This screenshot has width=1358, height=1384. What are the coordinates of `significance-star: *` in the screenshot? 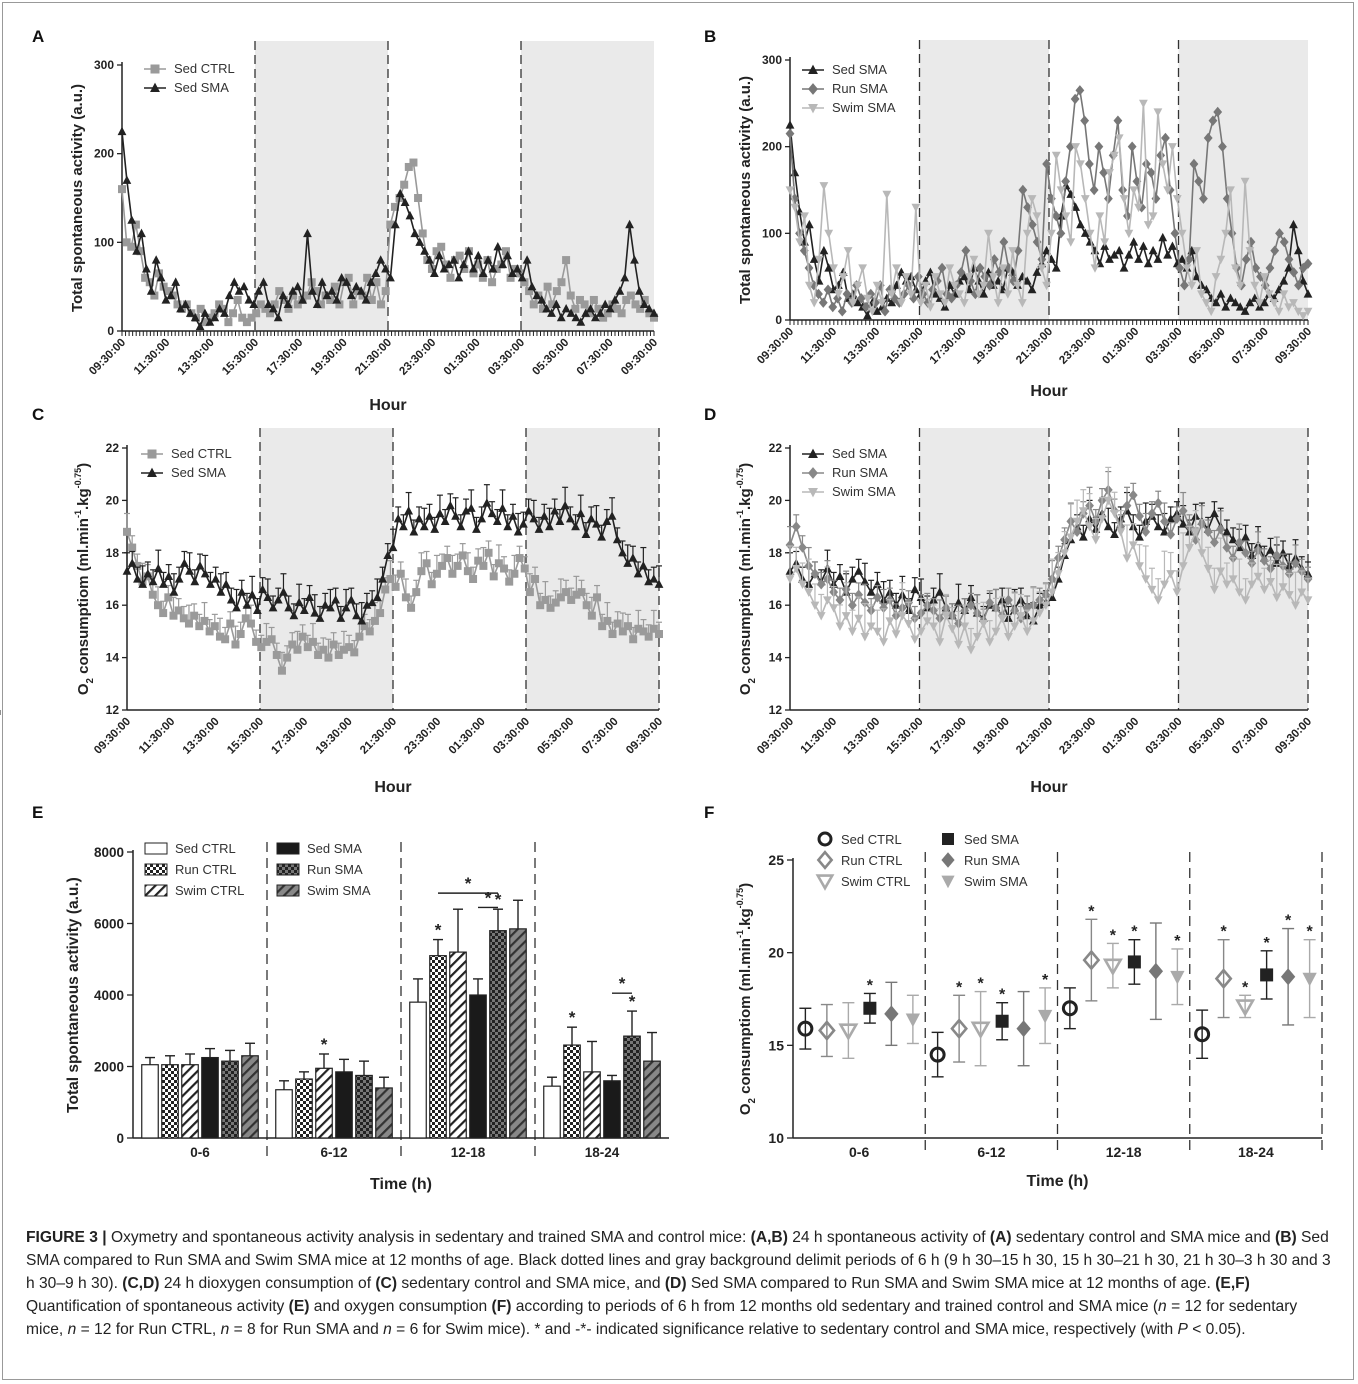 It's located at (488, 897).